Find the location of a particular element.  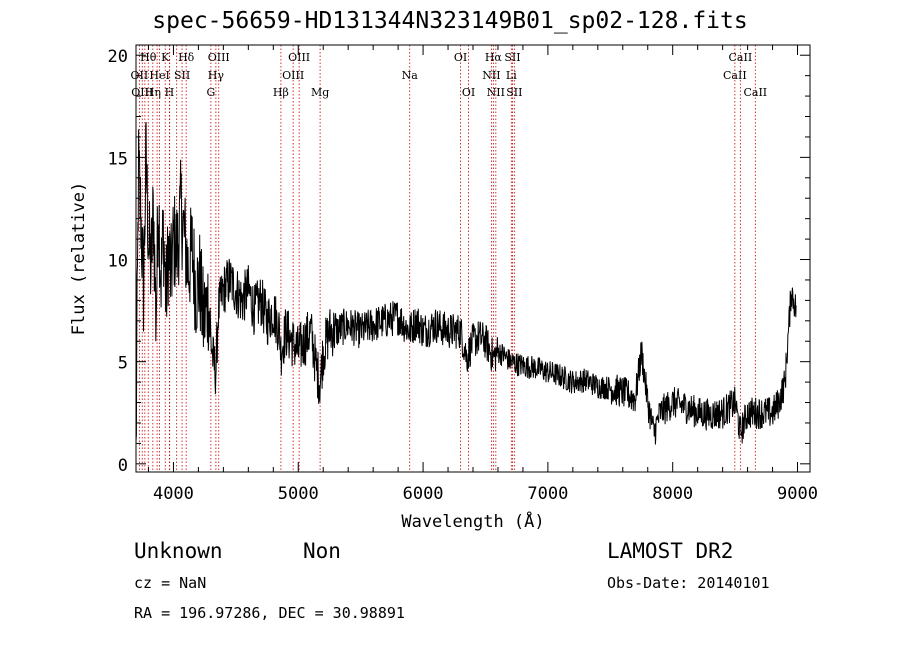

x-tick-label: 6000 is located at coordinates (423, 494).